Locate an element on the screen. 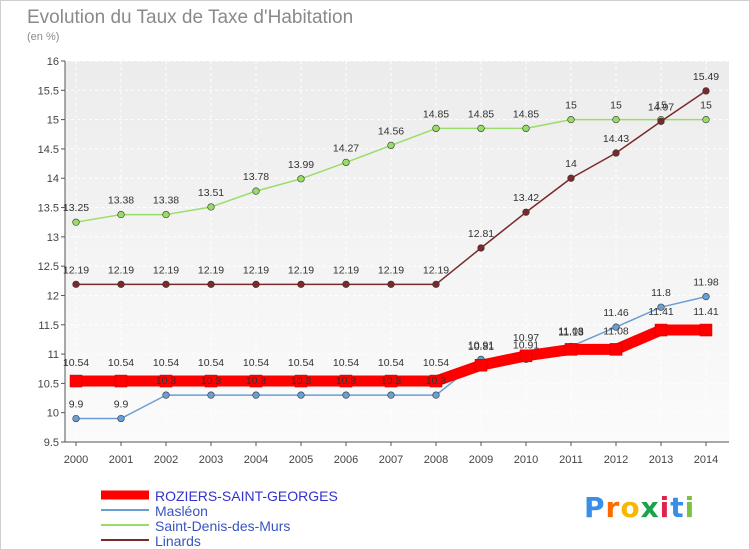  legend-label: Masléon is located at coordinates (181, 511).